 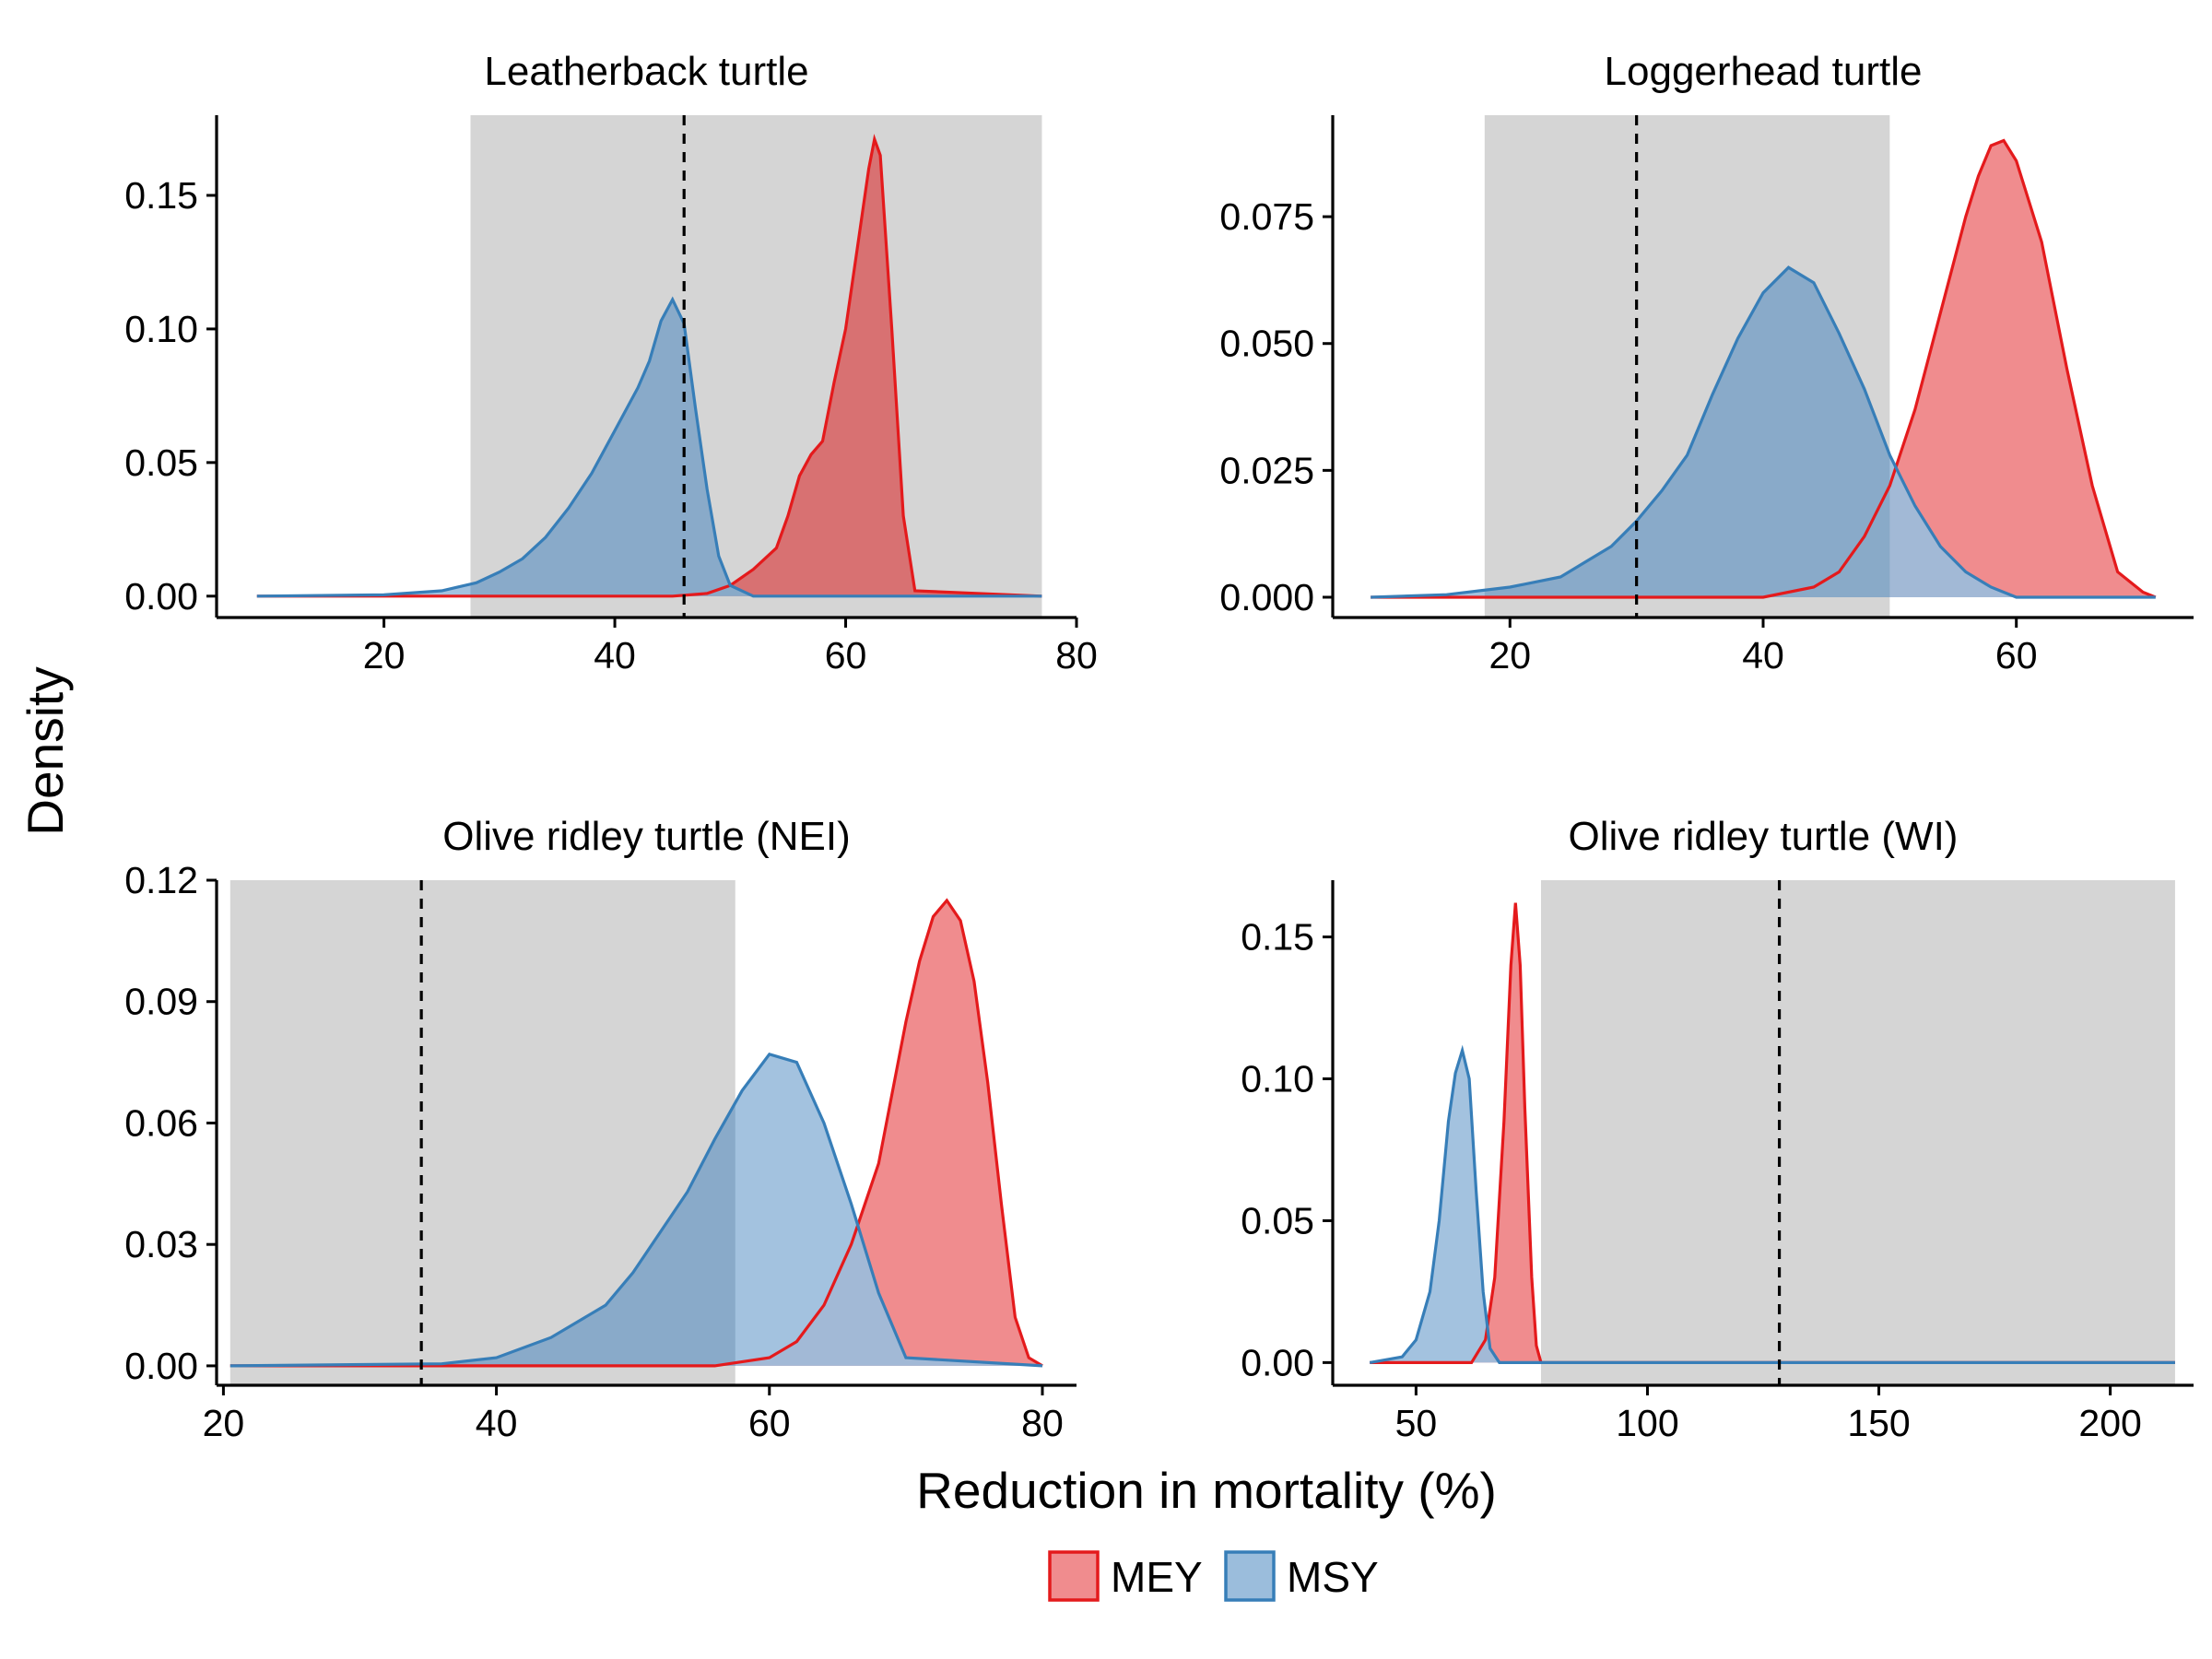 I want to click on panel-title: Olive ridley turtle (NEI), so click(x=646, y=836).